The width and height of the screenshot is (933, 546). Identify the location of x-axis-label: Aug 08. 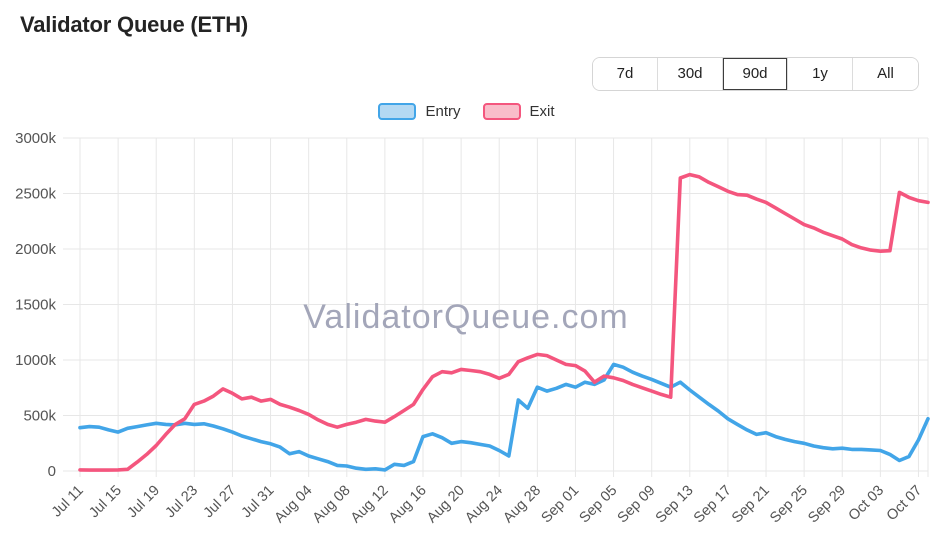
(332, 505).